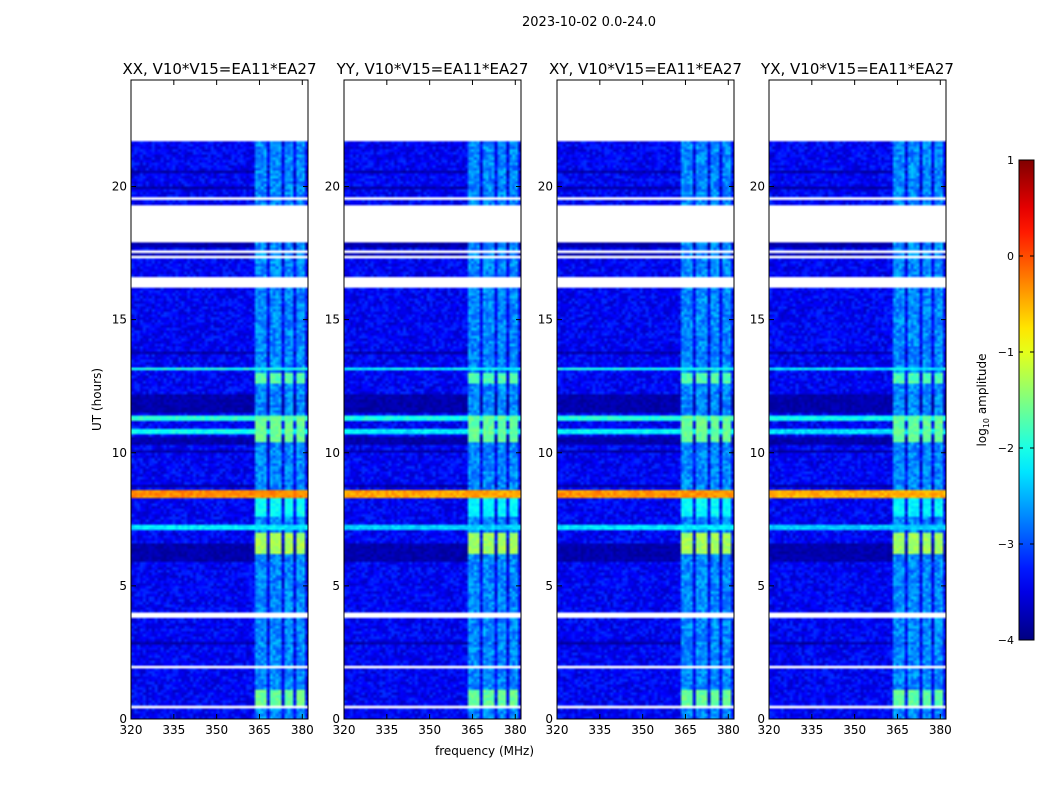  What do you see at coordinates (589, 22) in the screenshot?
I see `suptitle: 2023-10-02 0.0-24.0` at bounding box center [589, 22].